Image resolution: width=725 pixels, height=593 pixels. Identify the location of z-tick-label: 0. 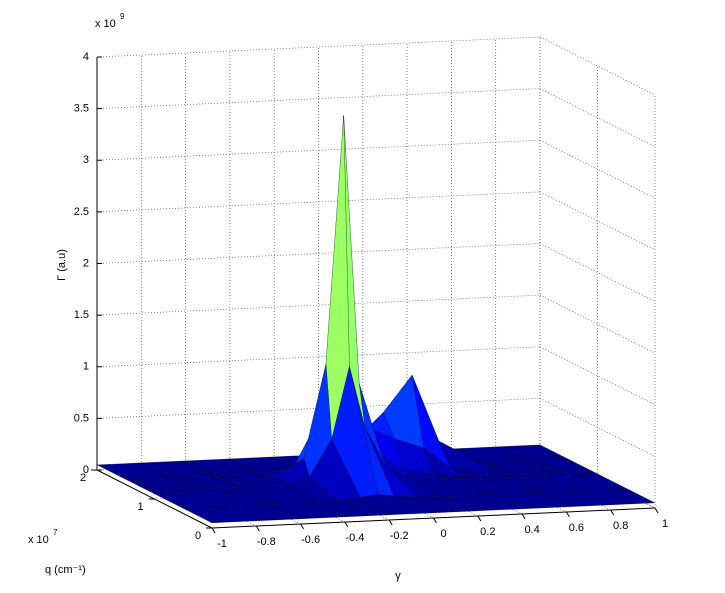
(86, 470).